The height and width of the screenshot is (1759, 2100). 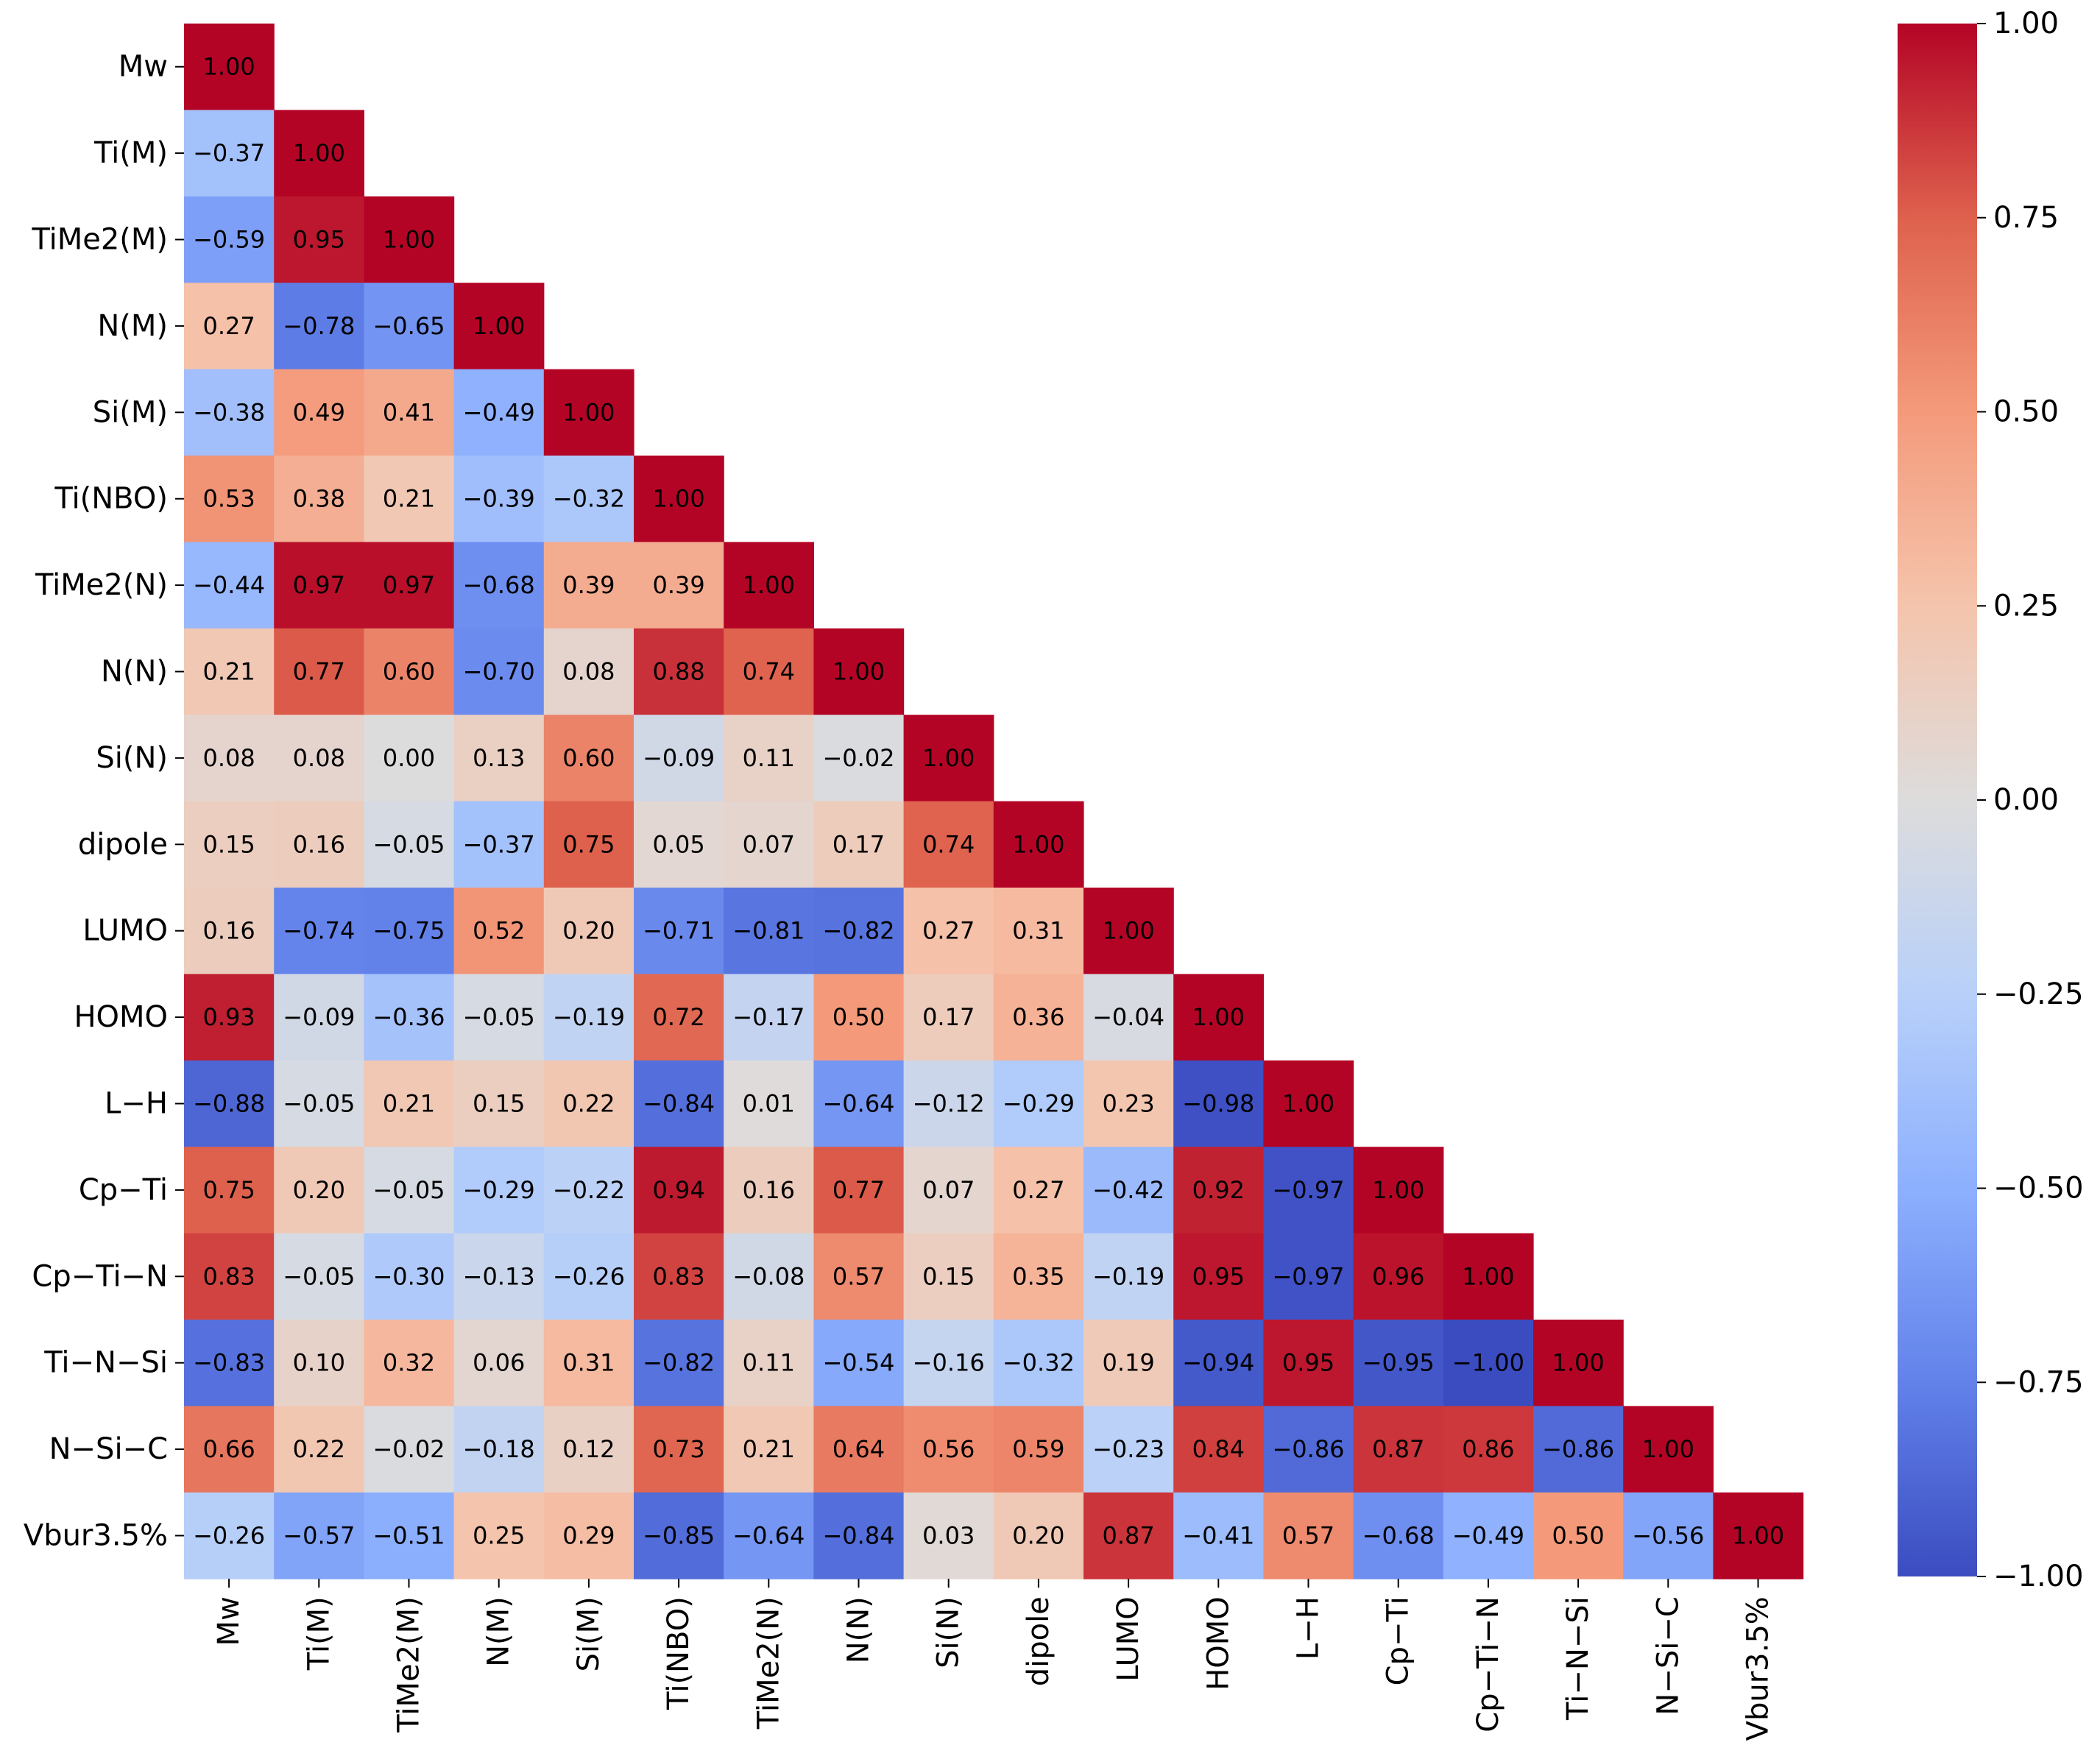 I want to click on cell-value-r10-c5: −0.71, so click(x=679, y=931).